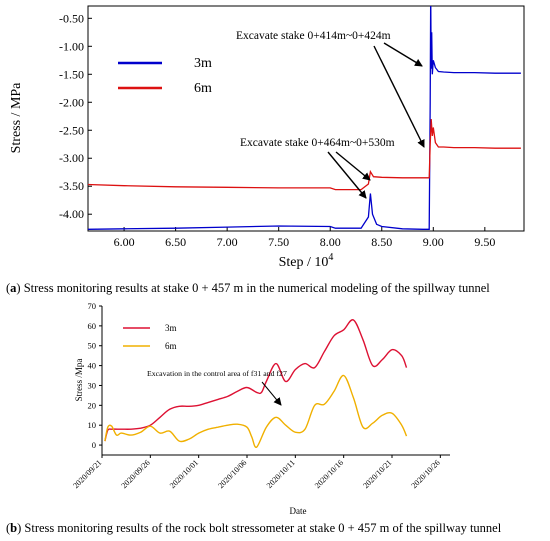 This screenshot has height=541, width=550. Describe the element at coordinates (71, 46) in the screenshot. I see `chart-a-ytick-label: -1.00` at that location.